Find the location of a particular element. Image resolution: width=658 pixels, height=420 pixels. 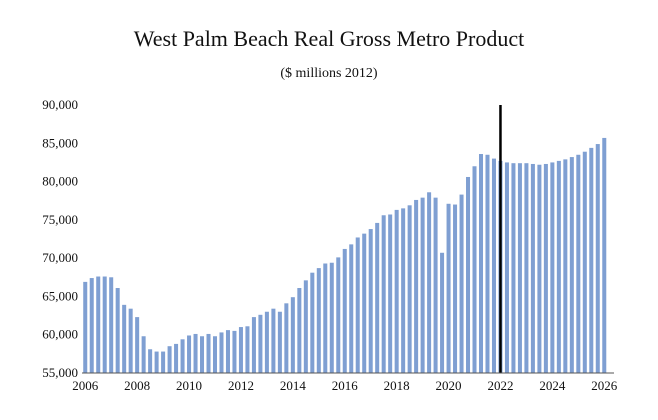

x-tick-label: 2010 is located at coordinates (189, 385).